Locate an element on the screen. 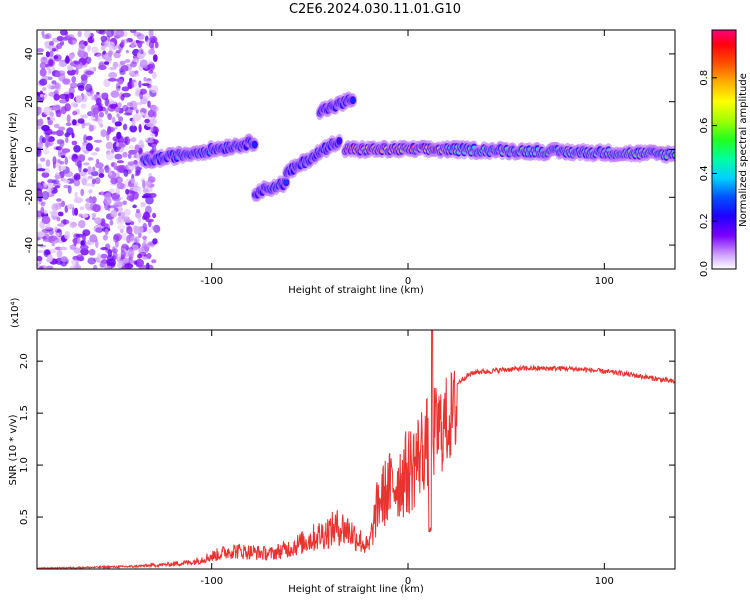  snr-x-tick-label: 0 is located at coordinates (408, 581).